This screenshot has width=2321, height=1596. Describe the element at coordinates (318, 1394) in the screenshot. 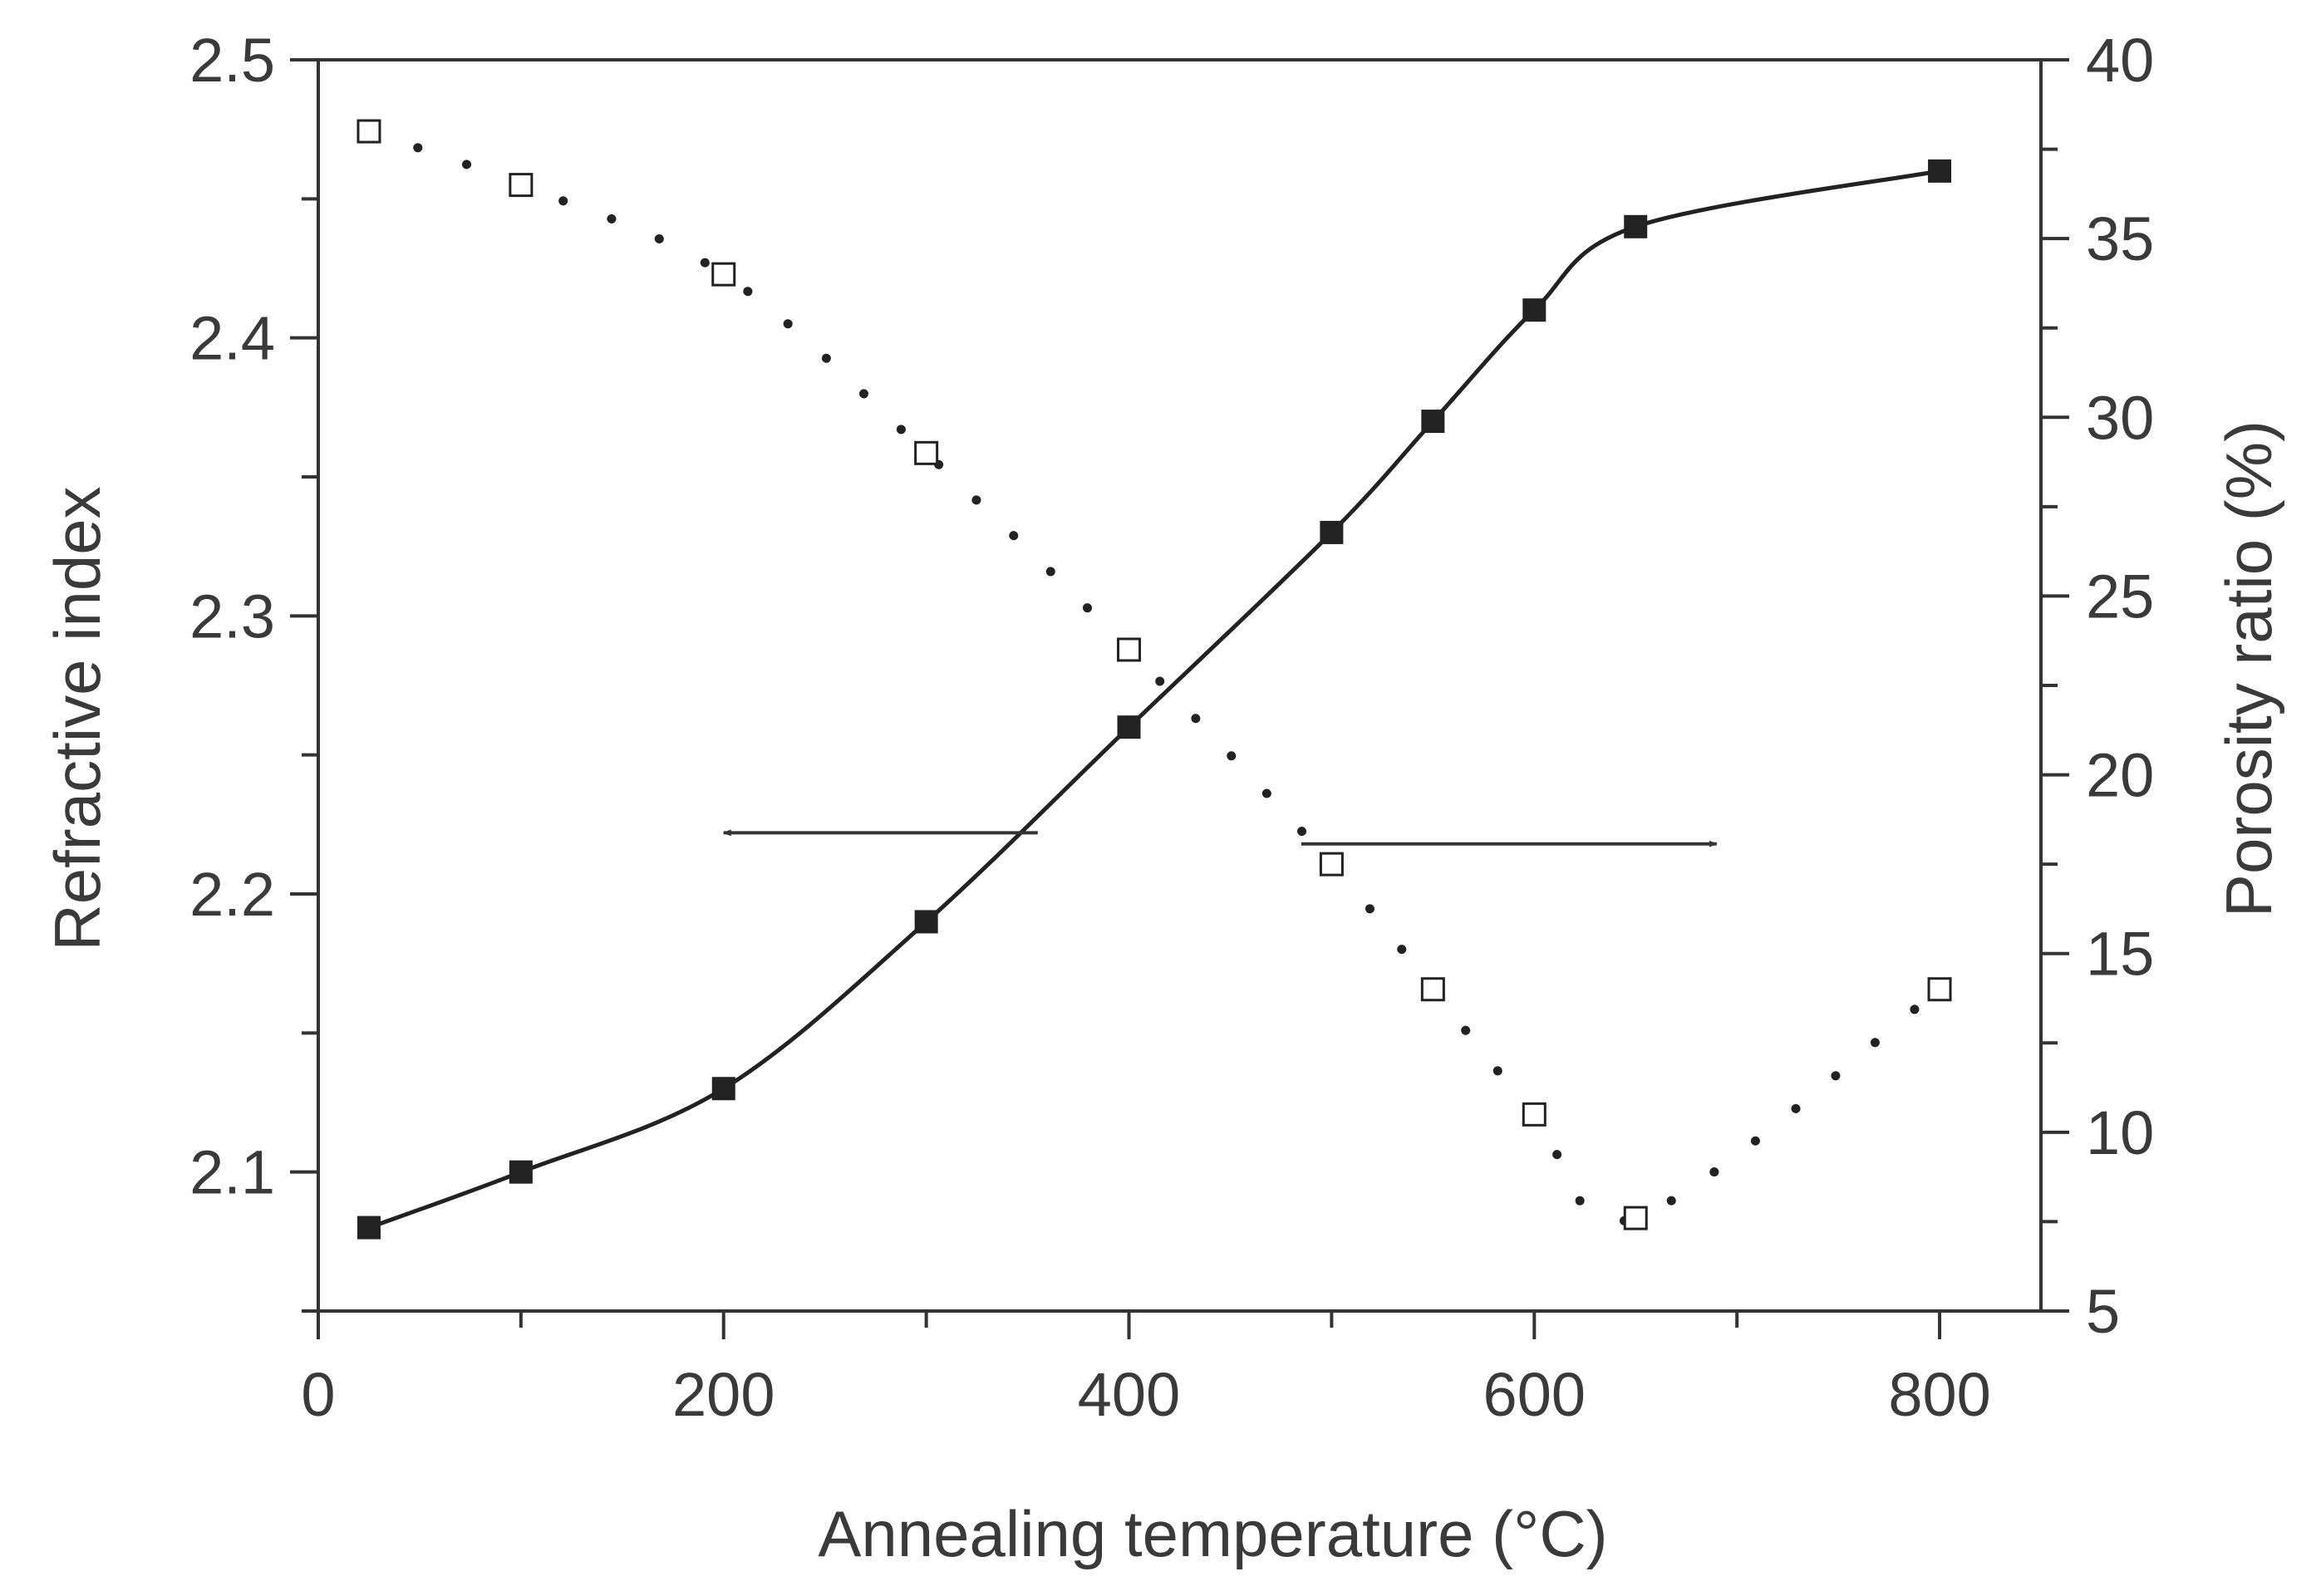

I see `x-tick-label: 0` at that location.